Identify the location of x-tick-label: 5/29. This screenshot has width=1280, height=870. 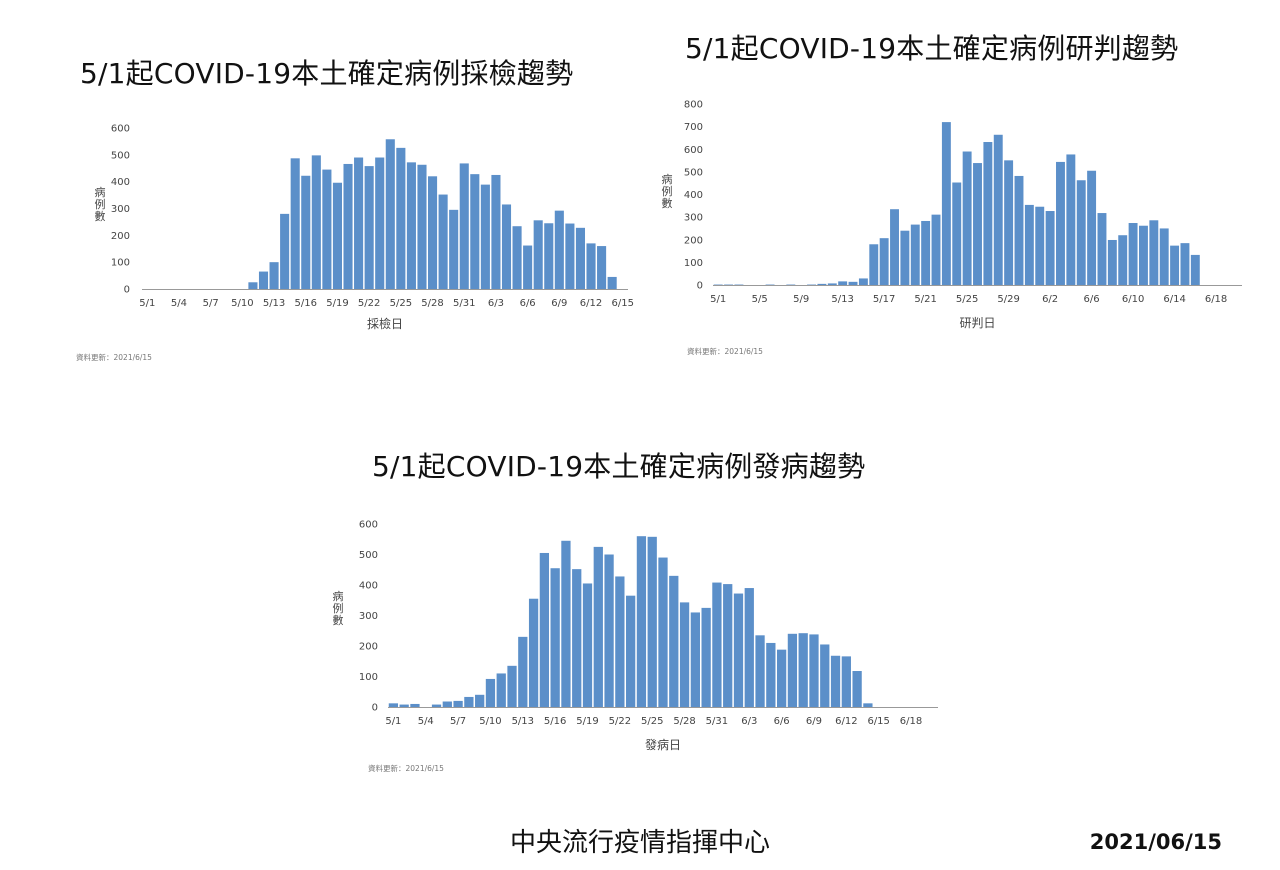
(1008, 299).